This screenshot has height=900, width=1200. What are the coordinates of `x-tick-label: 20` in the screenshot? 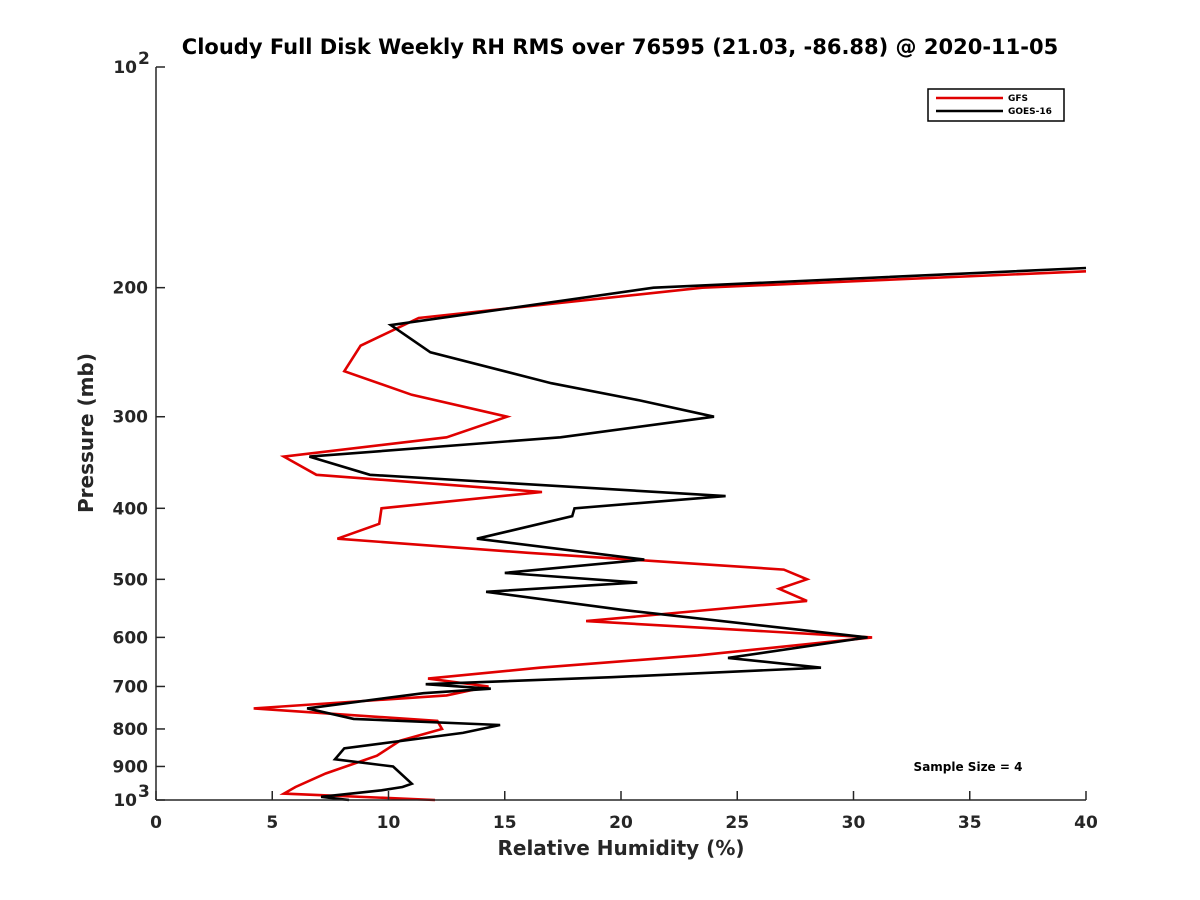 It's located at (621, 823).